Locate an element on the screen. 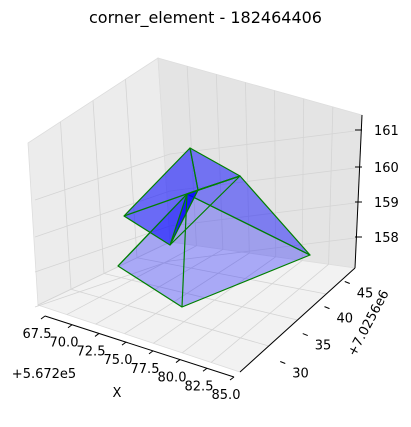 The width and height of the screenshot is (411, 427). y-tick-label: 35 is located at coordinates (323, 346).